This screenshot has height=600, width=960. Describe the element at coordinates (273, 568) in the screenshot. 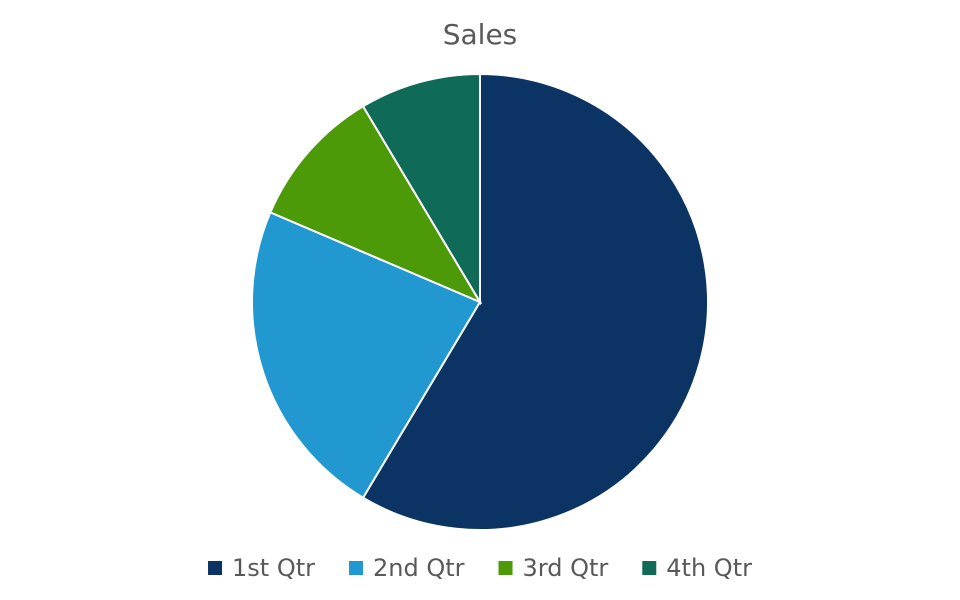

I see `legend-label: 1st Qtr` at that location.